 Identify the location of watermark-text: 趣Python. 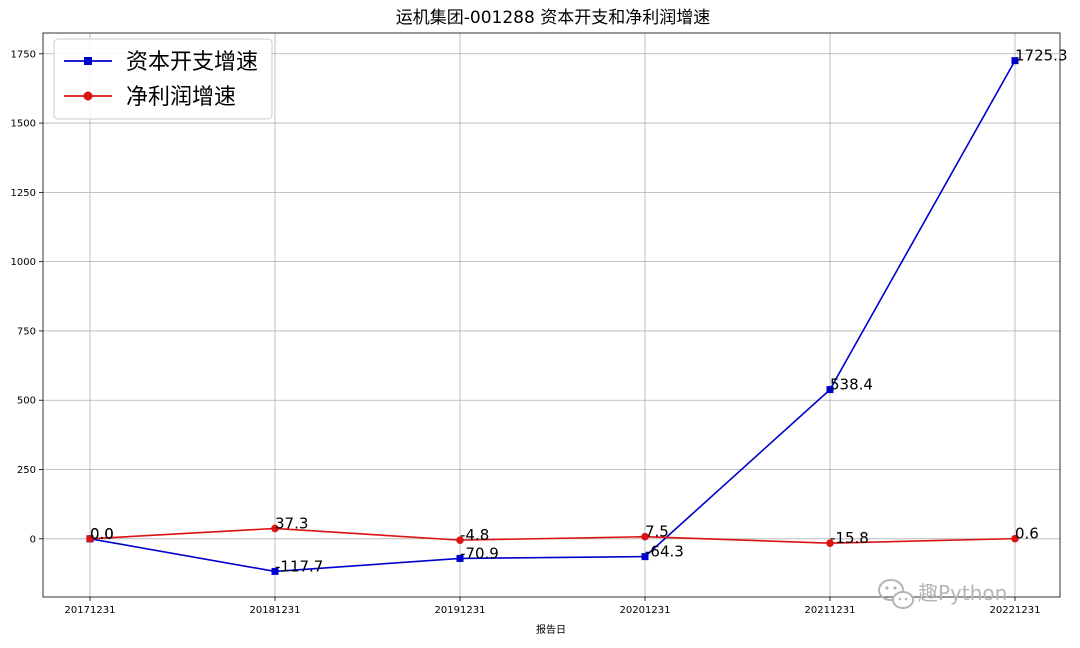
(962, 593).